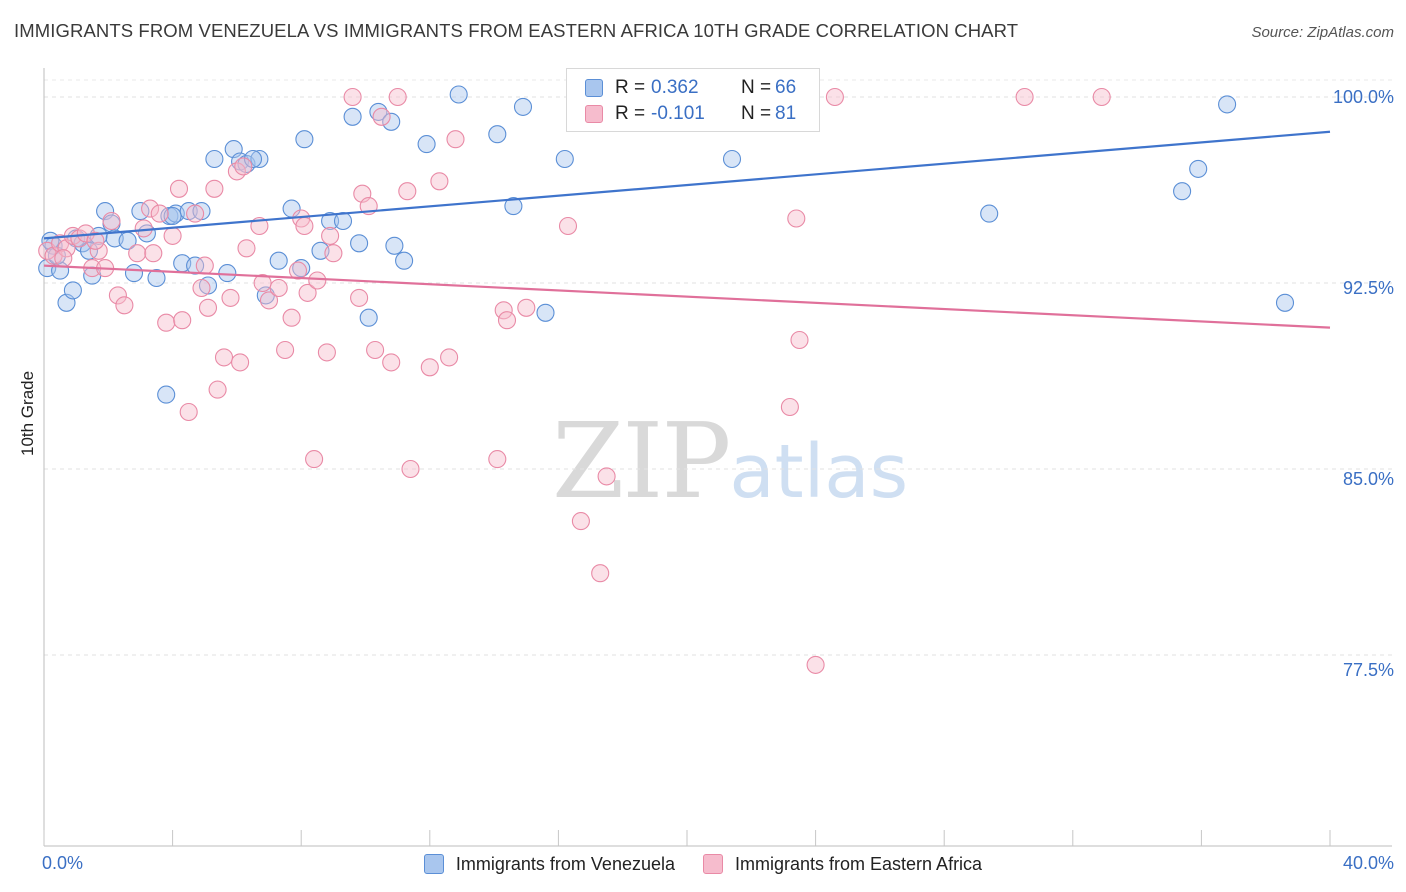 The image size is (1406, 892). What do you see at coordinates (756, 113) in the screenshot?
I see `n-label: N =` at bounding box center [756, 113].